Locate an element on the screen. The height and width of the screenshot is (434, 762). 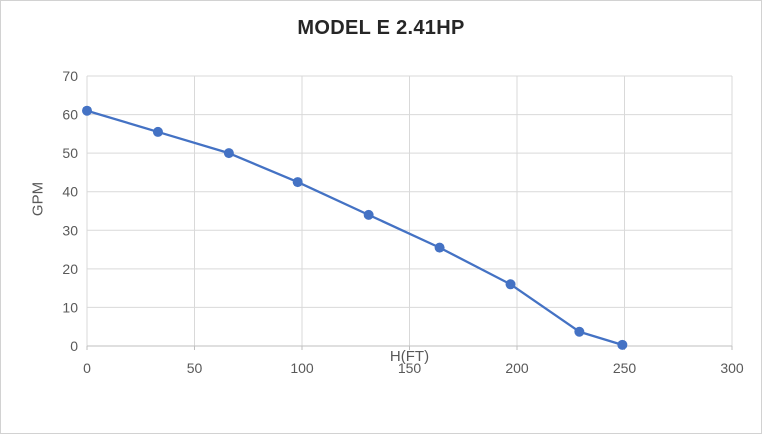
x-tick-label: 250 is located at coordinates (625, 368).